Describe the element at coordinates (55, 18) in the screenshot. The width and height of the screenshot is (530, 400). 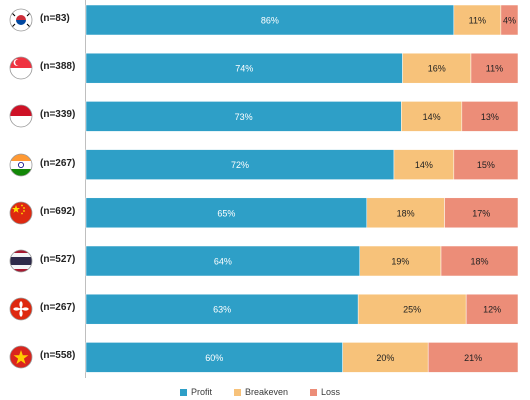
I see `category-label: (n=83)` at that location.